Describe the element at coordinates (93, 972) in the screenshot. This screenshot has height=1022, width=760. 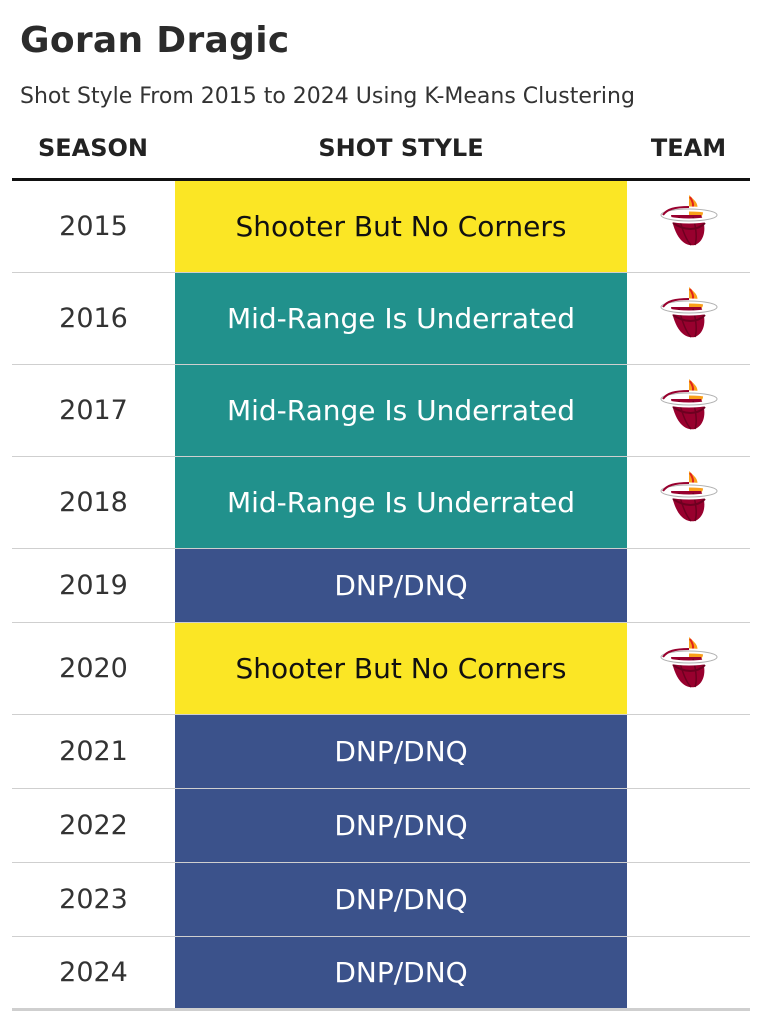
I see `season-cell: 2024` at that location.